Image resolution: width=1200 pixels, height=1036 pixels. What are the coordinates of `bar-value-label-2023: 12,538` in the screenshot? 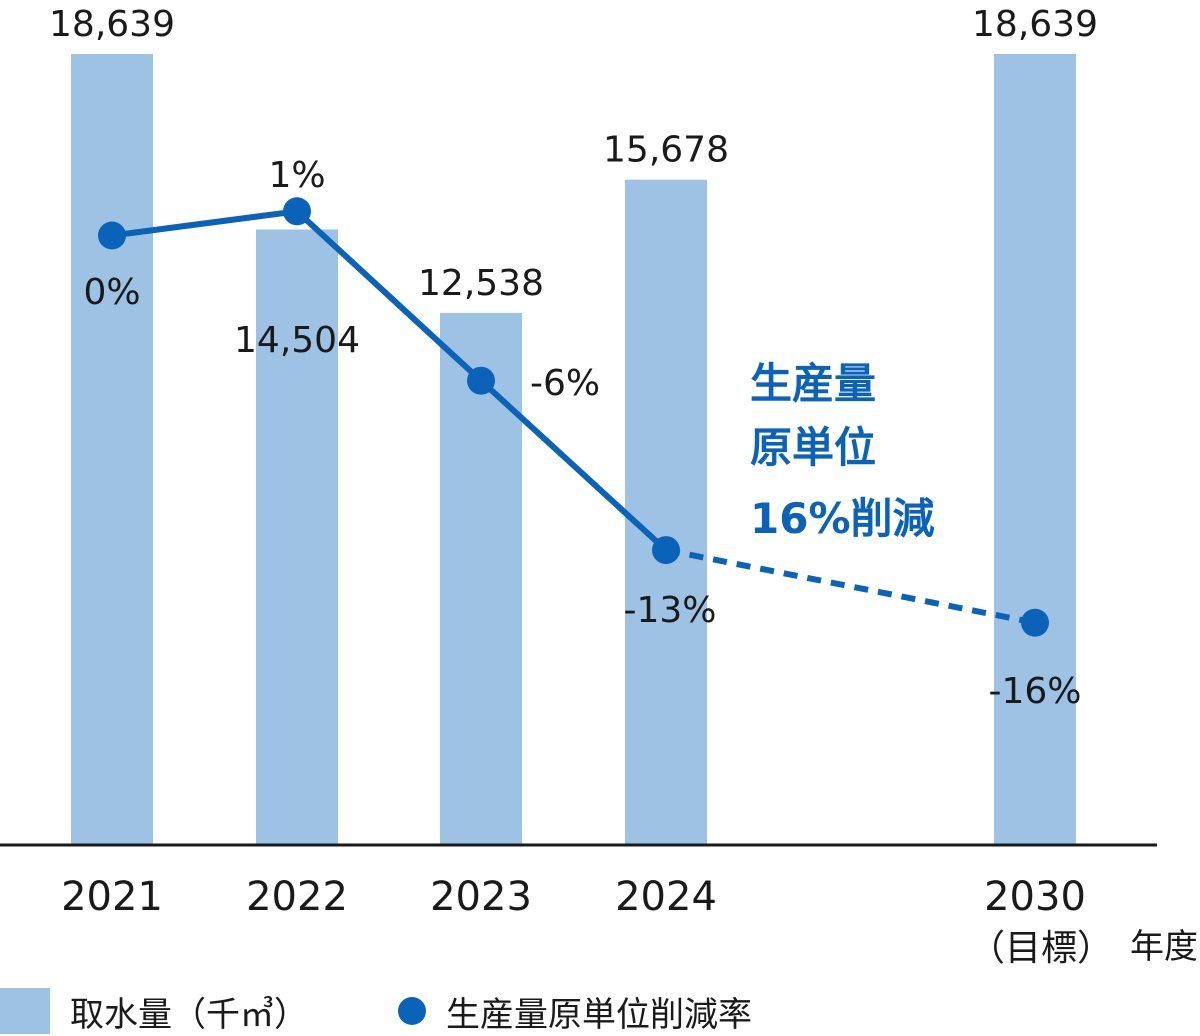 It's located at (481, 283).